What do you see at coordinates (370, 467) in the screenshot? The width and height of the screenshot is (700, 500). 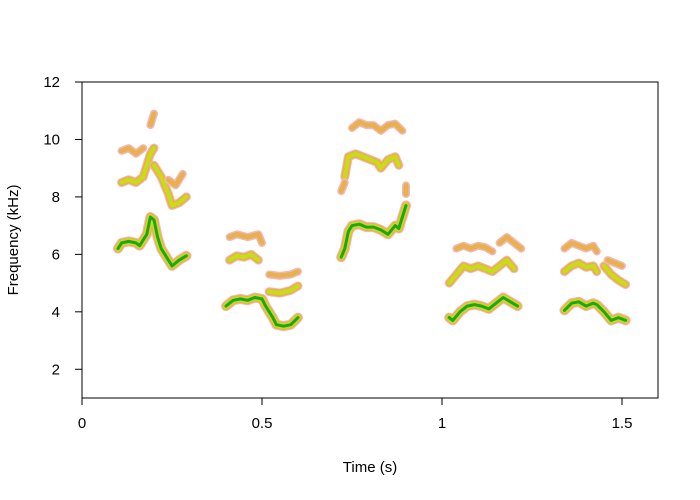 I see `x-axis-title: Time (s)` at bounding box center [370, 467].